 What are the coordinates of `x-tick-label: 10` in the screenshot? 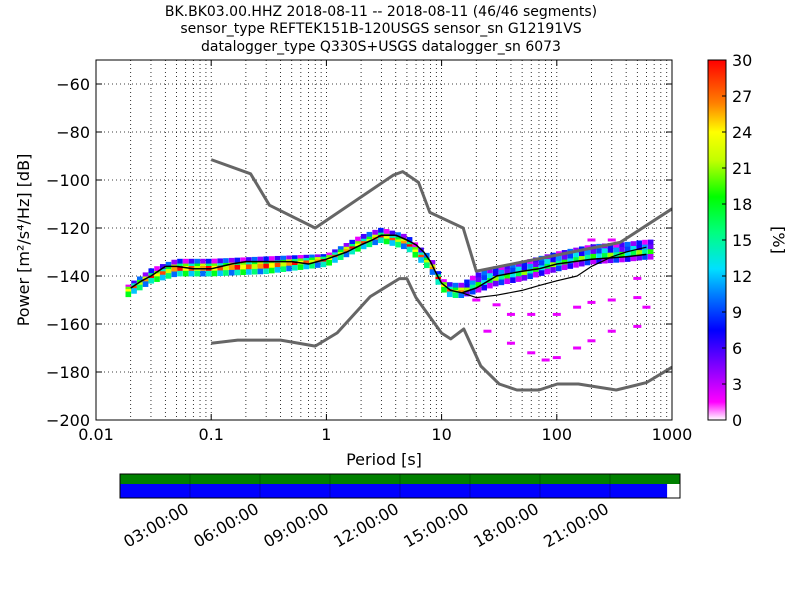 It's located at (441, 434).